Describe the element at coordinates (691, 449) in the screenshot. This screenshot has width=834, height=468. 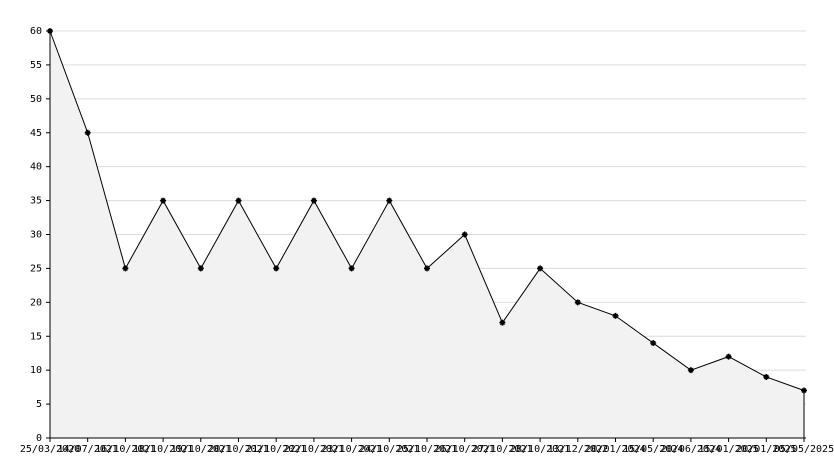
I see `x-tick-label: 20/06/2024` at that location.